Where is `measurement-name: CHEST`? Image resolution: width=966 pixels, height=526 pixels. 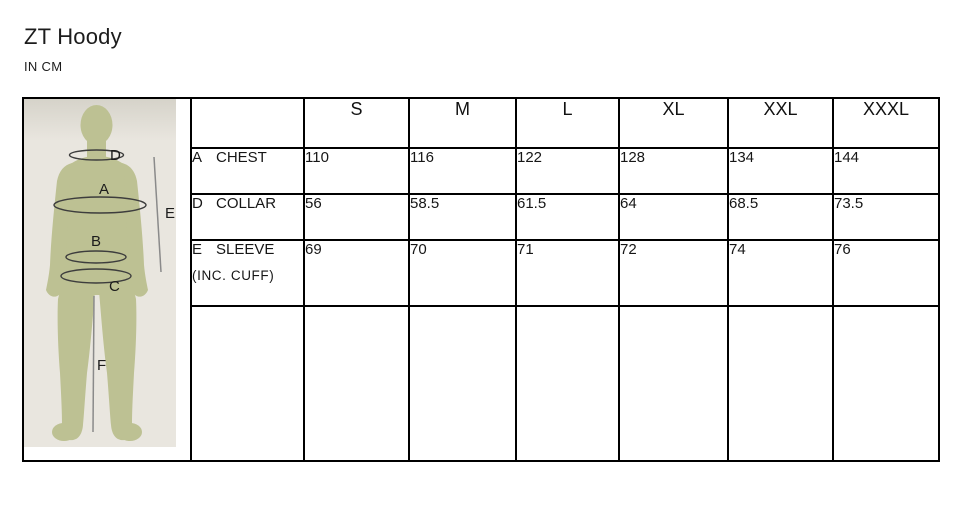 measurement-name: CHEST is located at coordinates (241, 157).